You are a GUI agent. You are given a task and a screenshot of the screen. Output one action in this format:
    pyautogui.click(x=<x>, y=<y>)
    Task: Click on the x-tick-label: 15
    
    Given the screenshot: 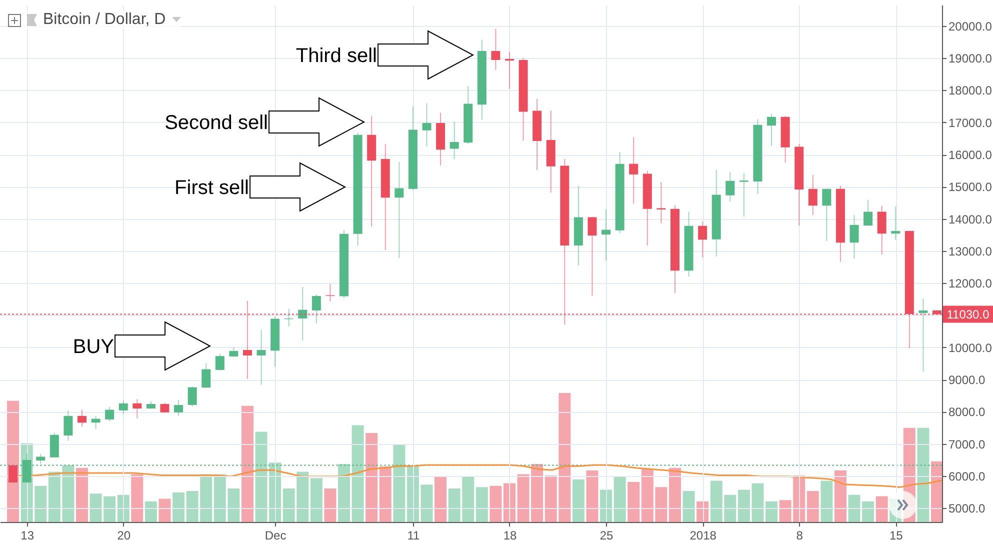 What is the action you would take?
    pyautogui.click(x=896, y=535)
    